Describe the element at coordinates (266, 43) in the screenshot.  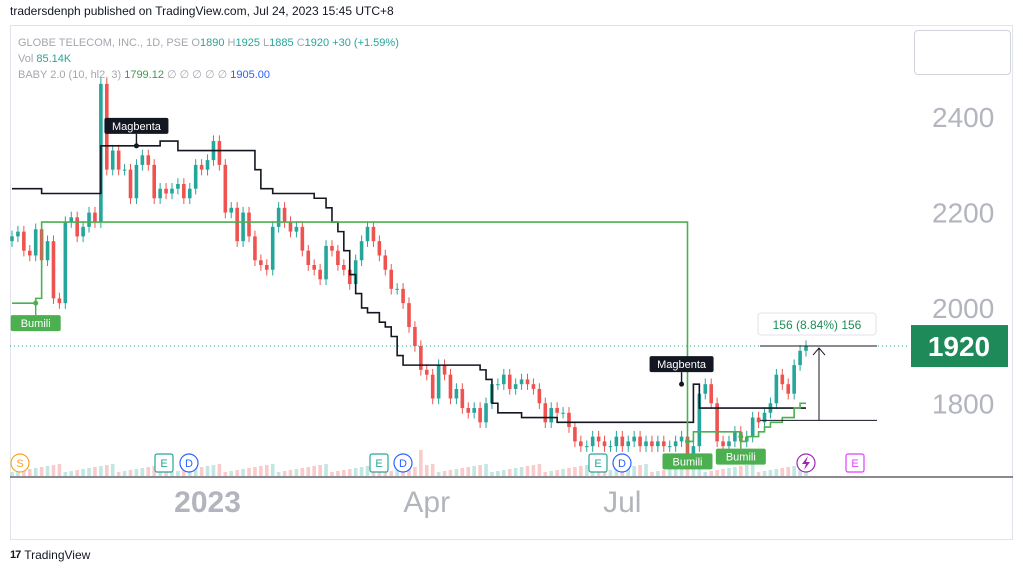
I see `legend-low-label: L` at that location.